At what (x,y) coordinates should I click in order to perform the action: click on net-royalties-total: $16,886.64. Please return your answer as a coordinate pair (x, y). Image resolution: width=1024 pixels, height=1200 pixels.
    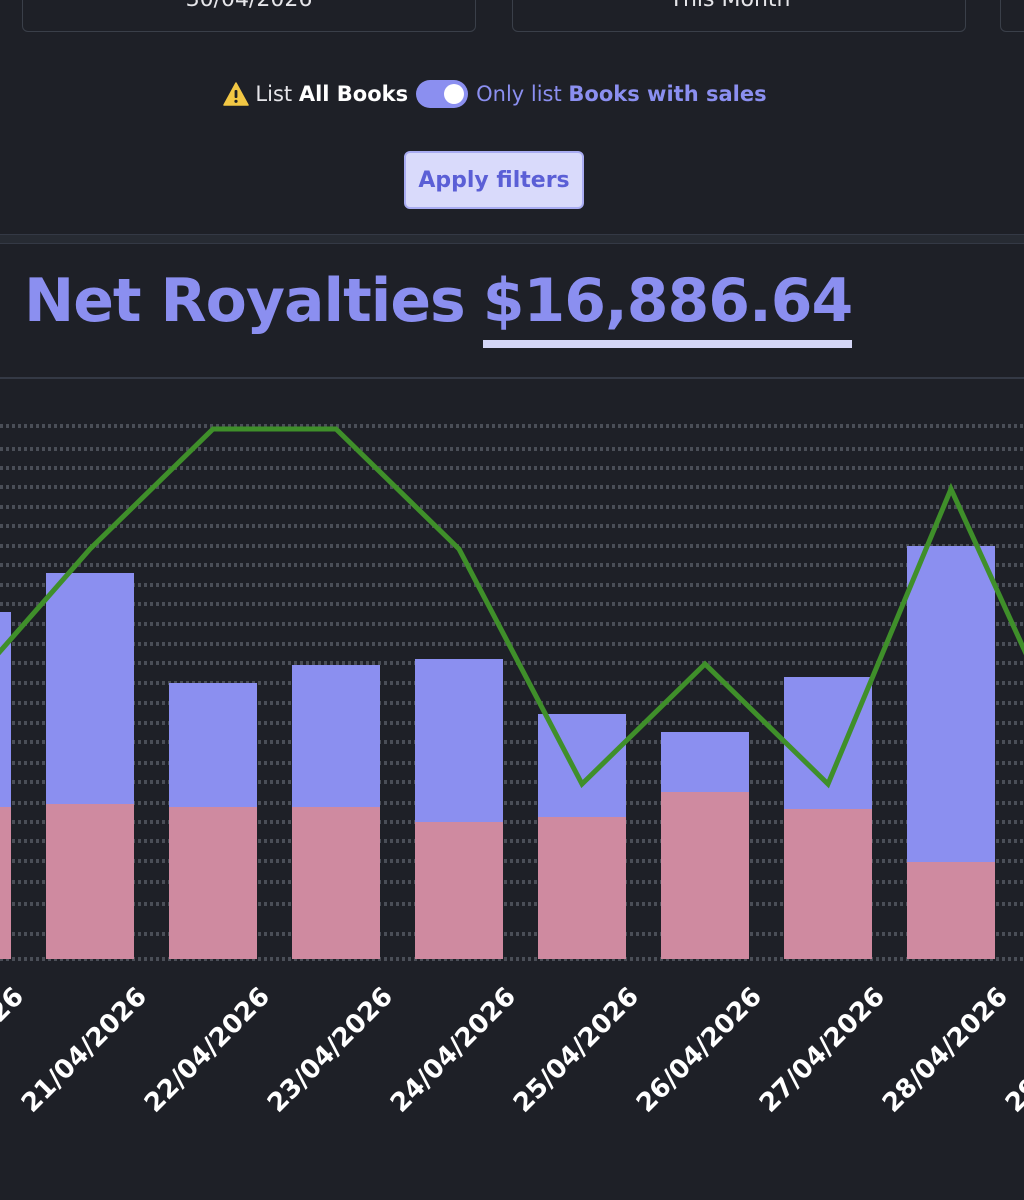
    Looking at the image, I should click on (667, 307).